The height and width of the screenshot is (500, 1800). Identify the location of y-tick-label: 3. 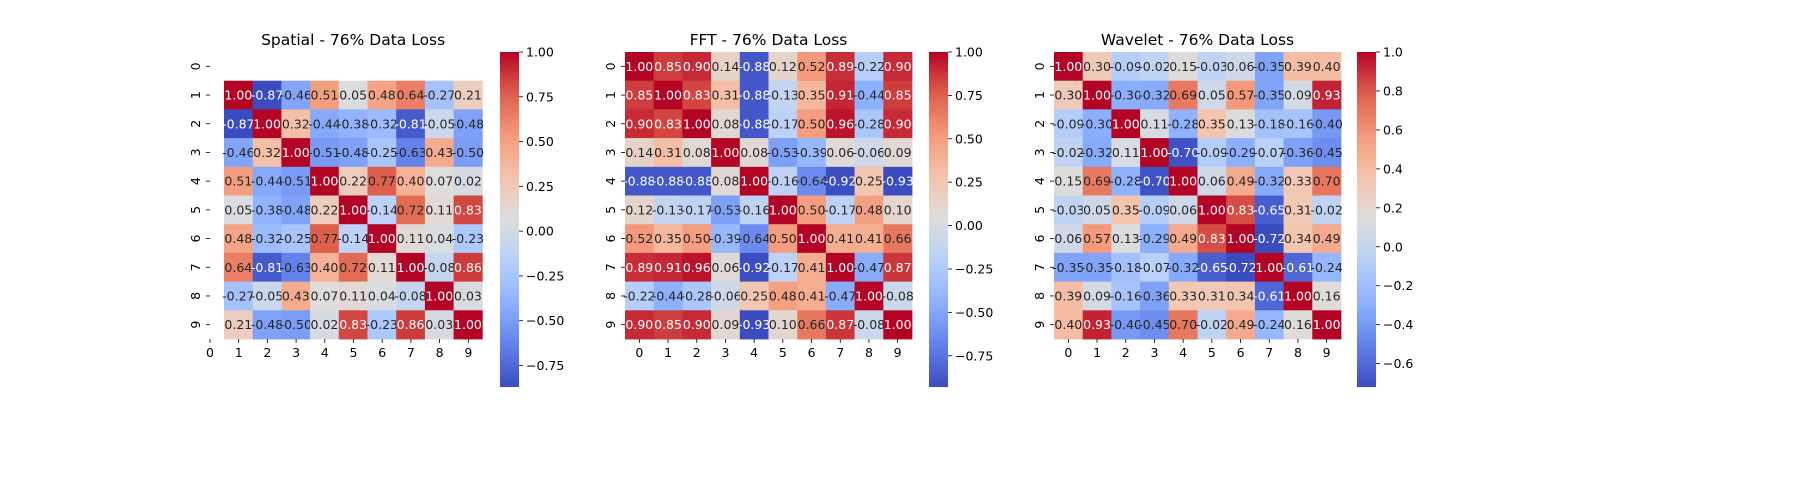
(610, 152).